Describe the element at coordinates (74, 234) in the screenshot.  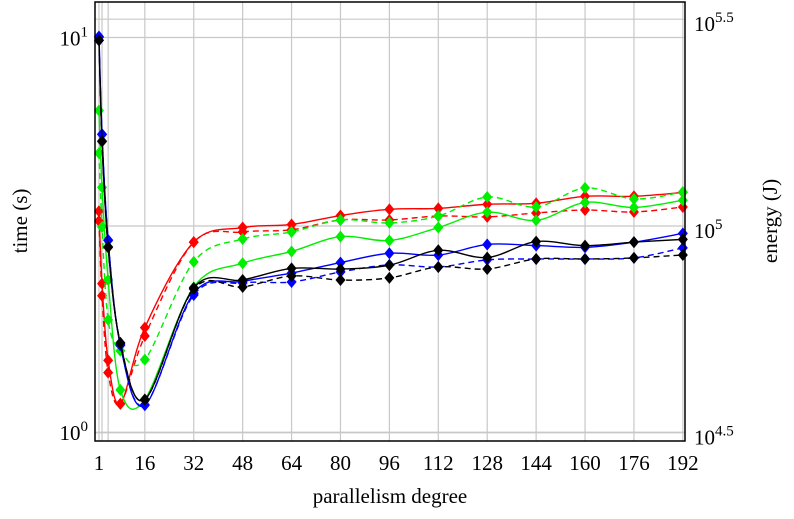
I see `y-left-tick-labels: 100 101` at that location.